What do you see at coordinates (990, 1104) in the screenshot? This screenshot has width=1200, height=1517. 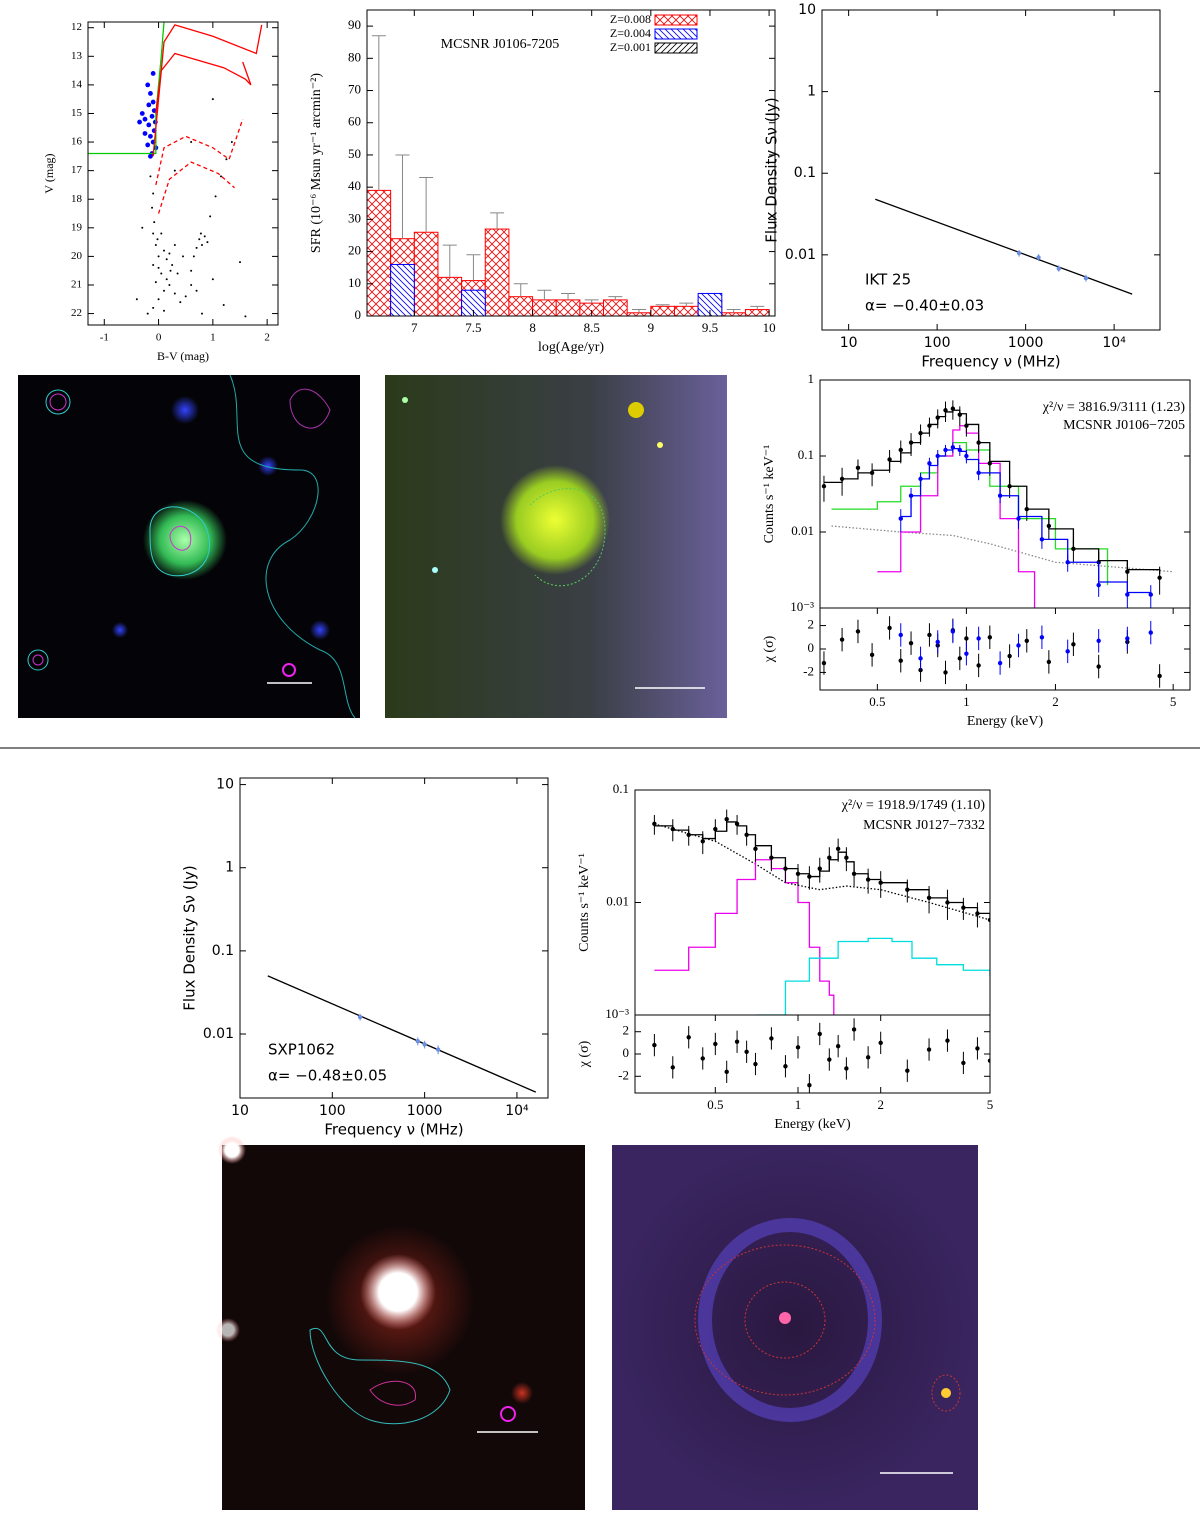 I see `x-tick-label: 5` at bounding box center [990, 1104].